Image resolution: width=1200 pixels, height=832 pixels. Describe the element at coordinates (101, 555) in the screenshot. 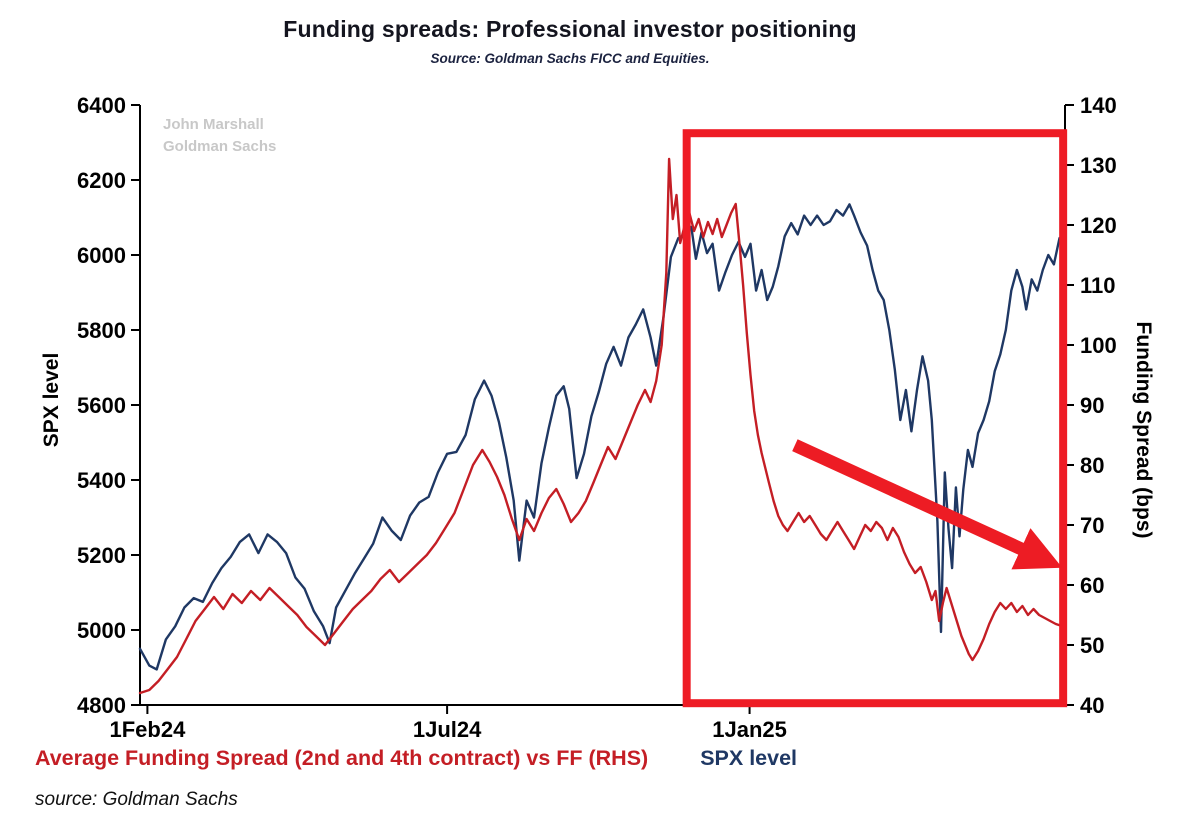

I see `left-axis-tick-label: 5200` at that location.